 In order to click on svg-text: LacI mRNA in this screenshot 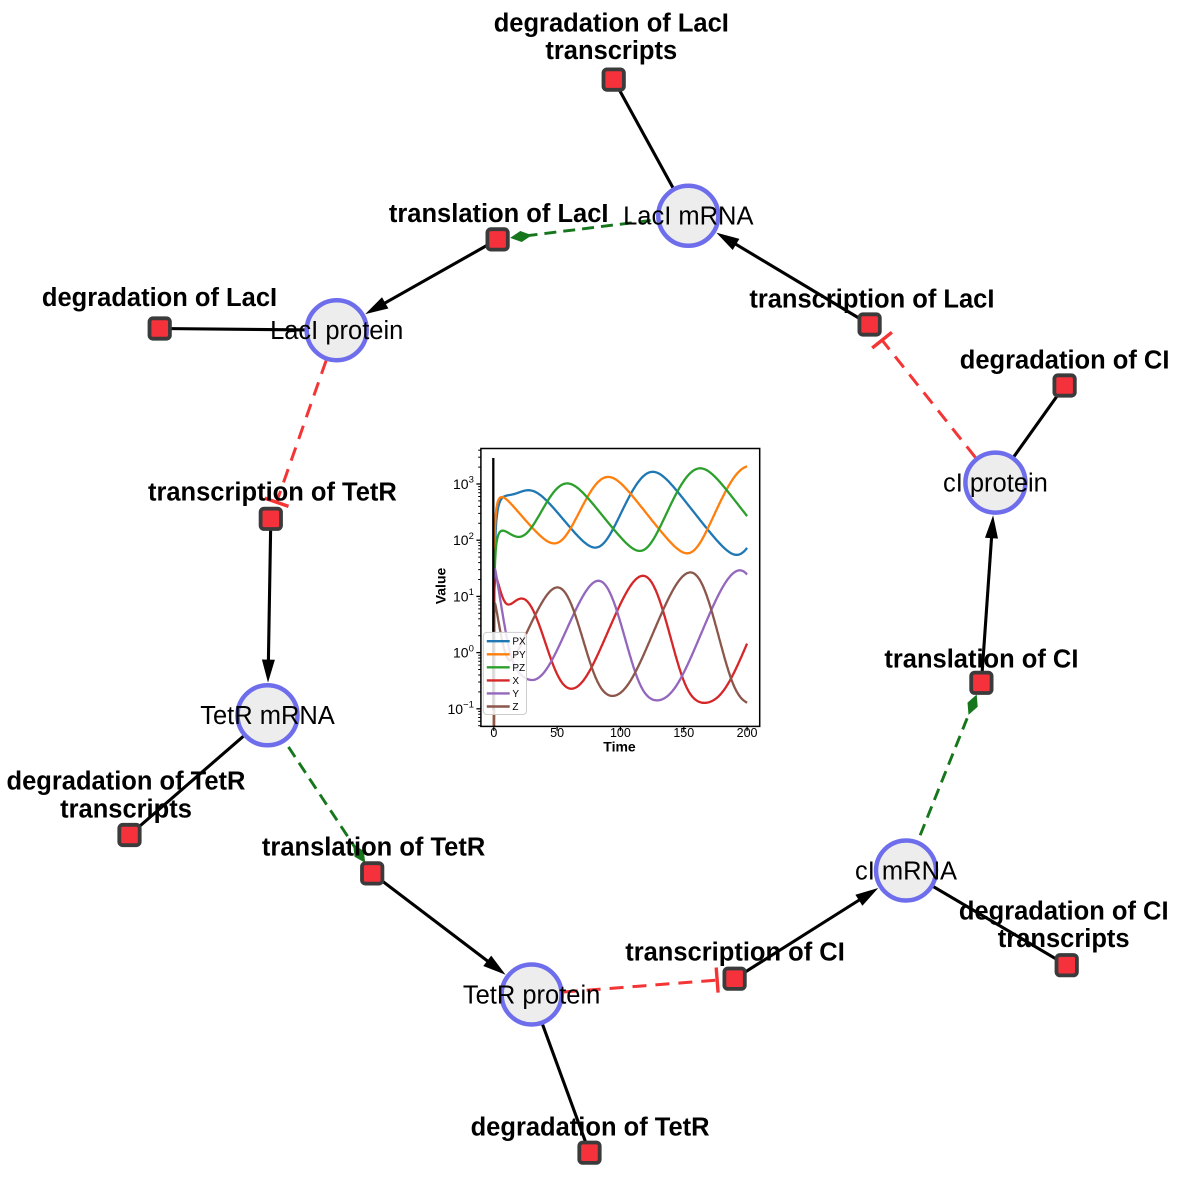, I will do `click(688, 217)`.